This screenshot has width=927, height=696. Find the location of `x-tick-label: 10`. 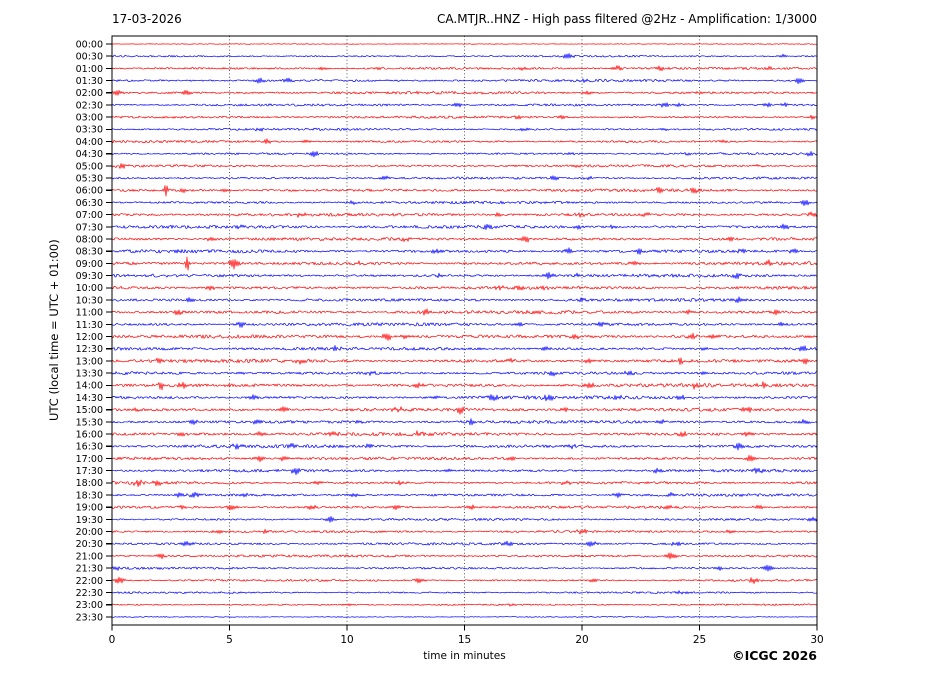

x-tick-label: 10 is located at coordinates (346, 640).